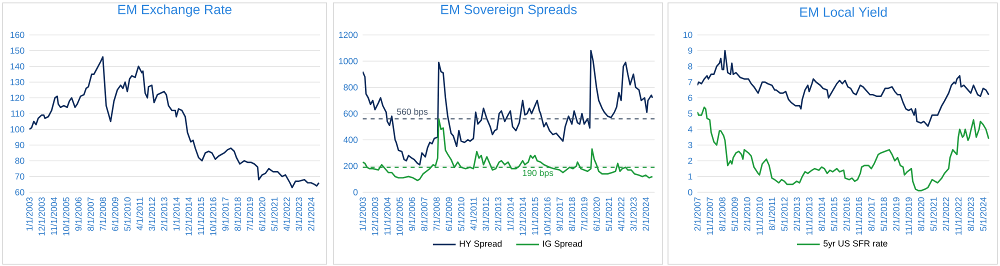 The height and width of the screenshot is (266, 1000). What do you see at coordinates (175, 11) in the screenshot?
I see `chart-title: EM Exchange Rate` at bounding box center [175, 11].